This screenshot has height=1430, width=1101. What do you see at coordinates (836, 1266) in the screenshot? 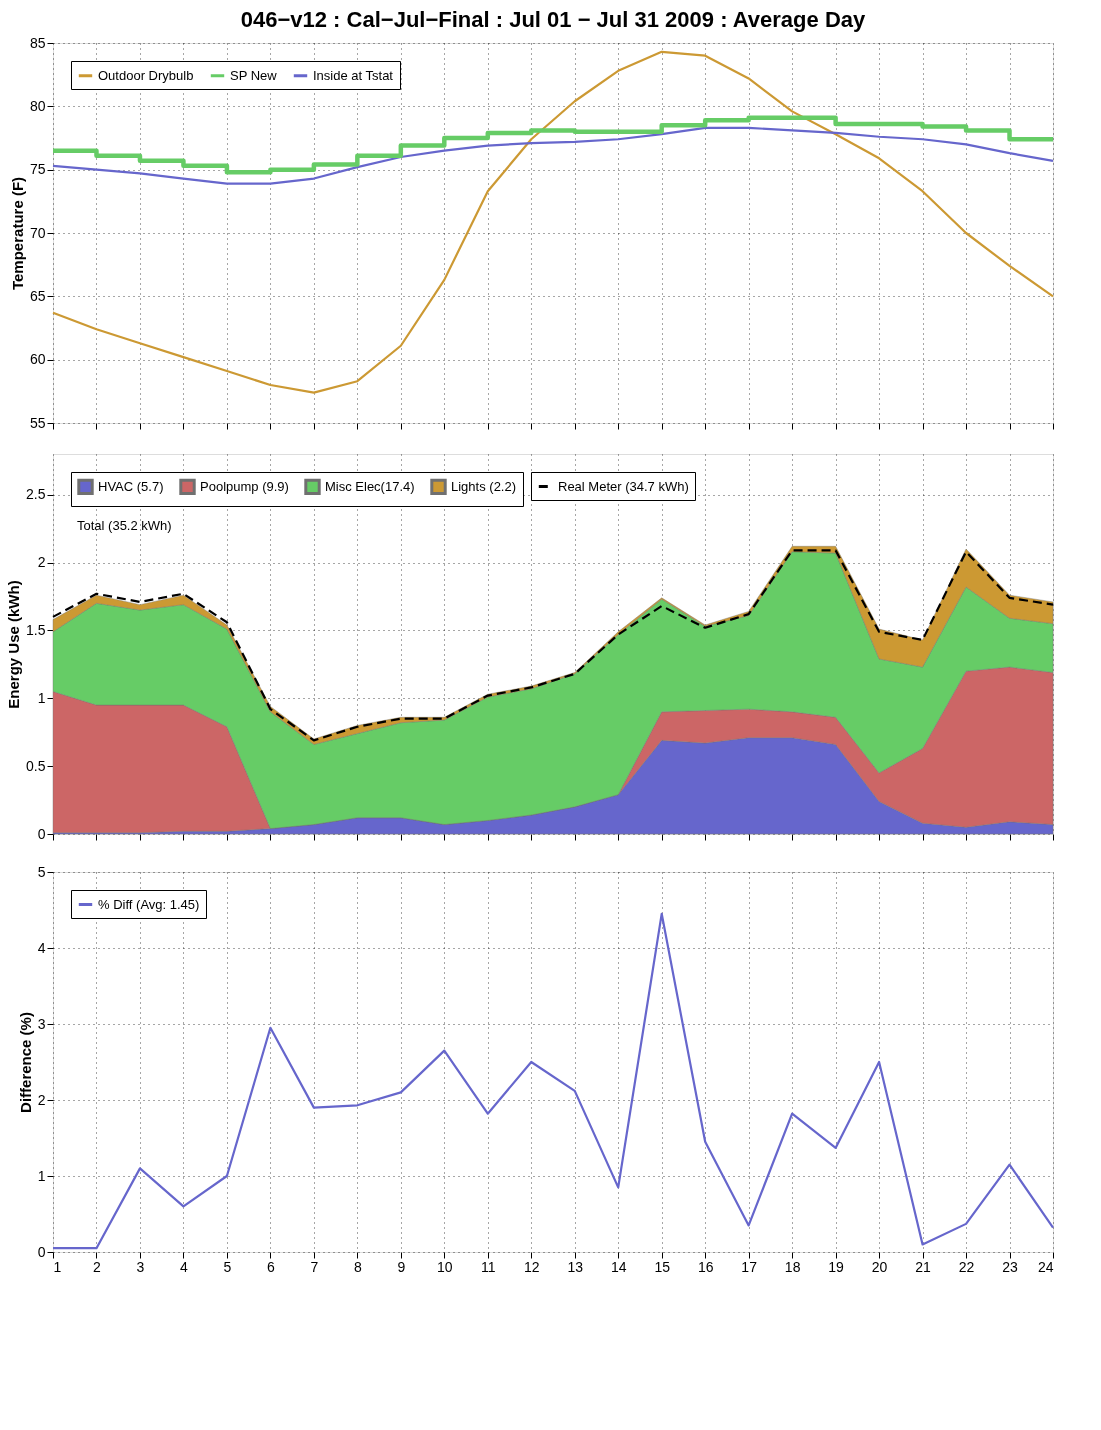
I see `x-tick-label: 19` at bounding box center [836, 1266].